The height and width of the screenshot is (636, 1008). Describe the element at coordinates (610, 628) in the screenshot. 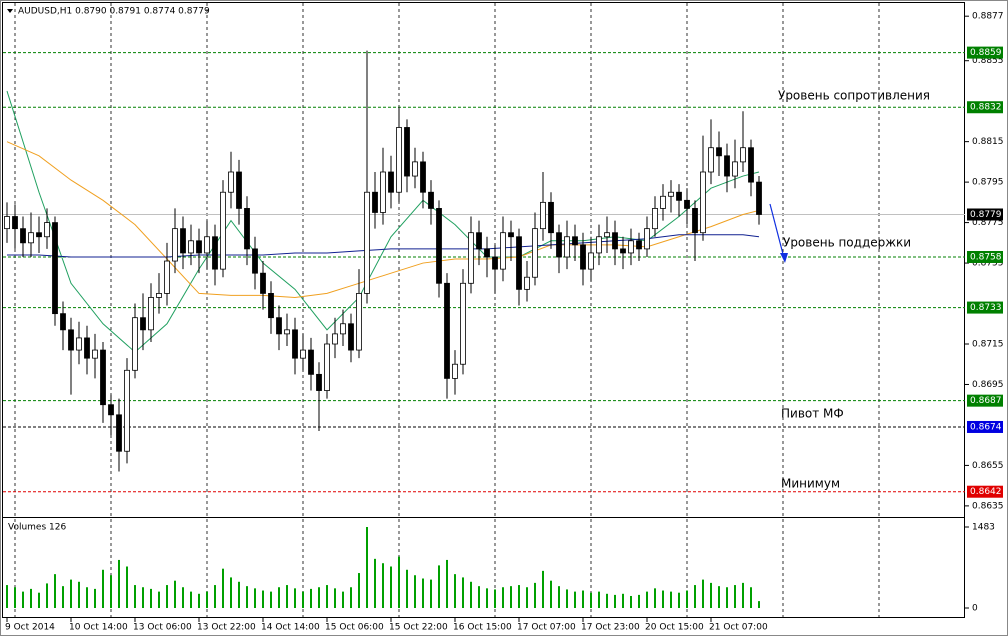

I see `x-tick-label: 17 Oct 23:00` at that location.